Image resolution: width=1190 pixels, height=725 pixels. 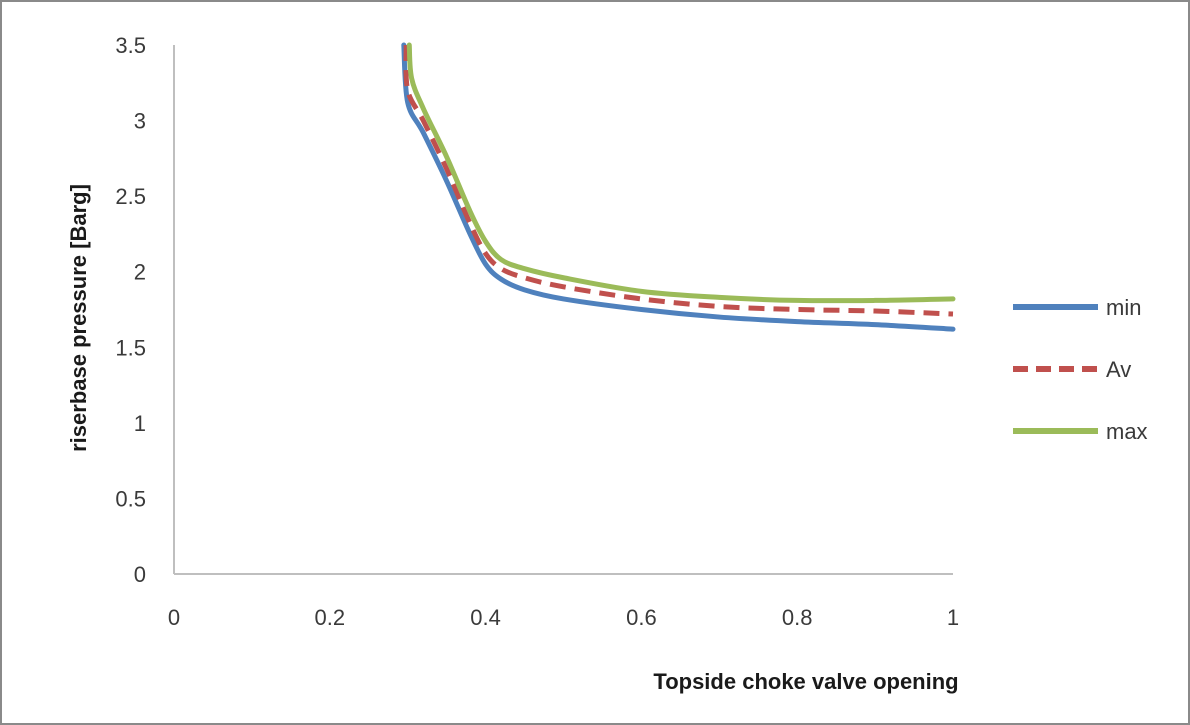 What do you see at coordinates (130, 310) in the screenshot?
I see `y-tick-labels: 0 0.5 1 1.5 2 2.5 3 3.5` at bounding box center [130, 310].